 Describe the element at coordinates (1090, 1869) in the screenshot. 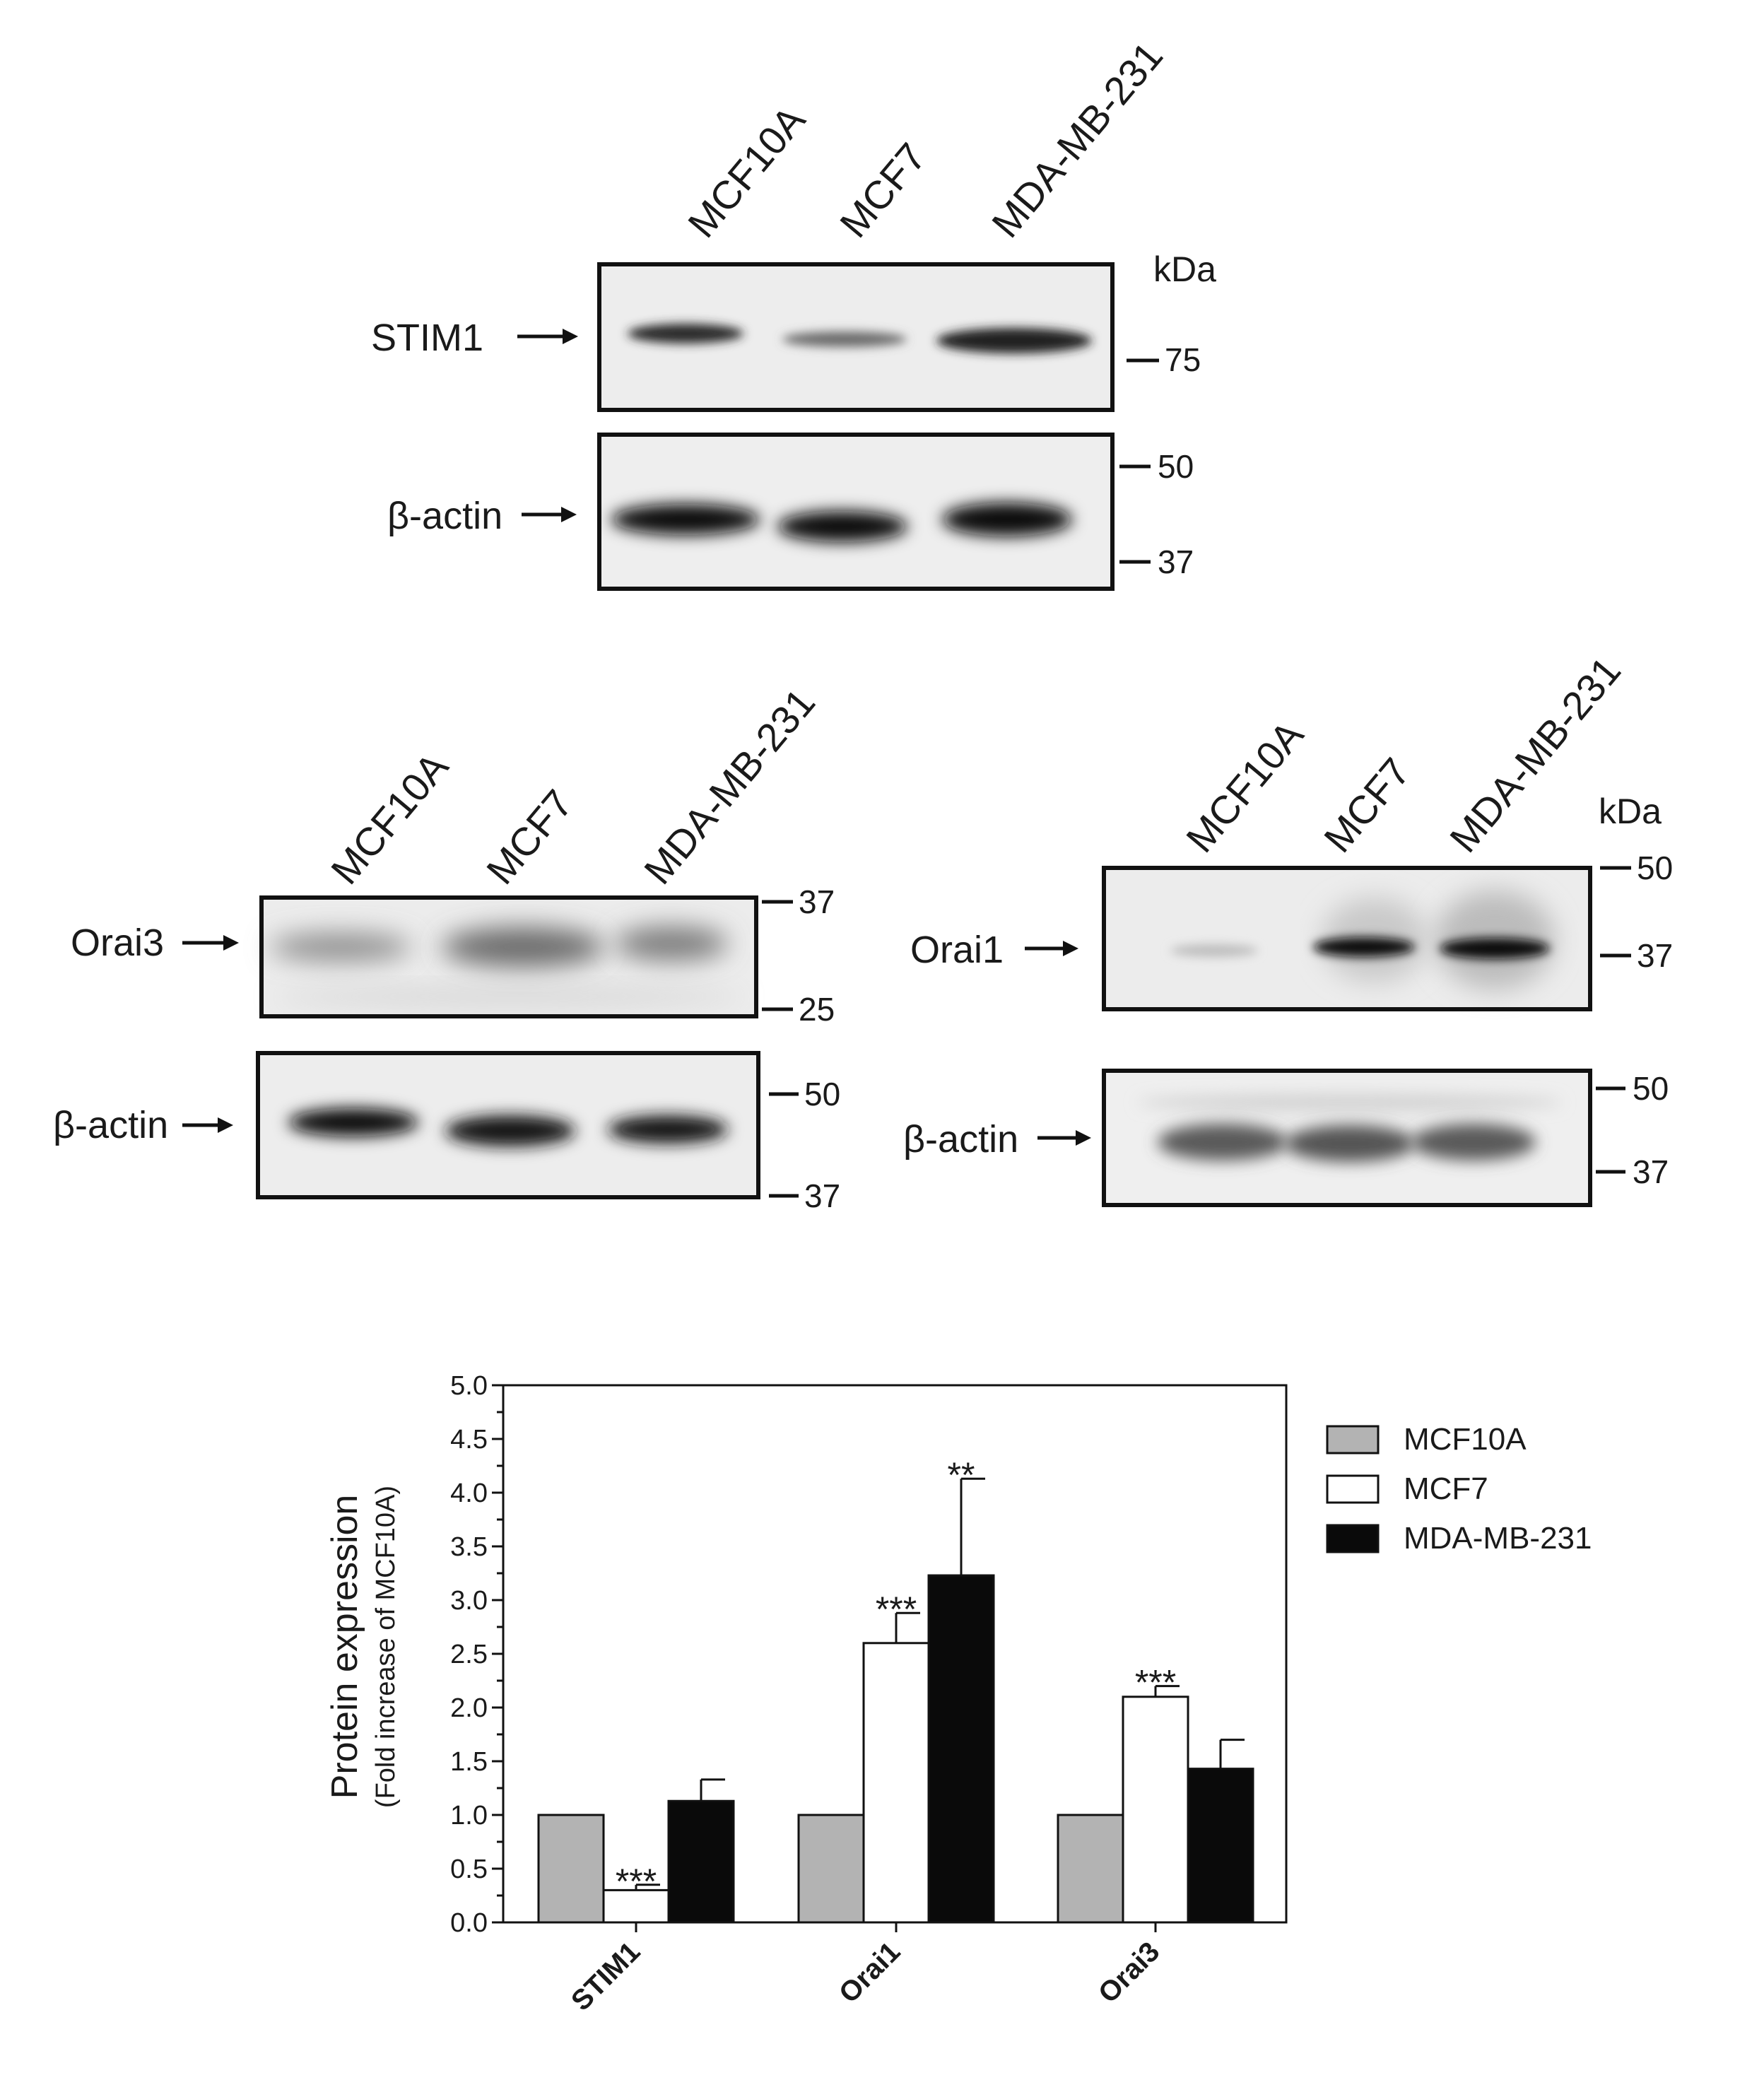

I see `bar-mcf10a-orai3` at that location.